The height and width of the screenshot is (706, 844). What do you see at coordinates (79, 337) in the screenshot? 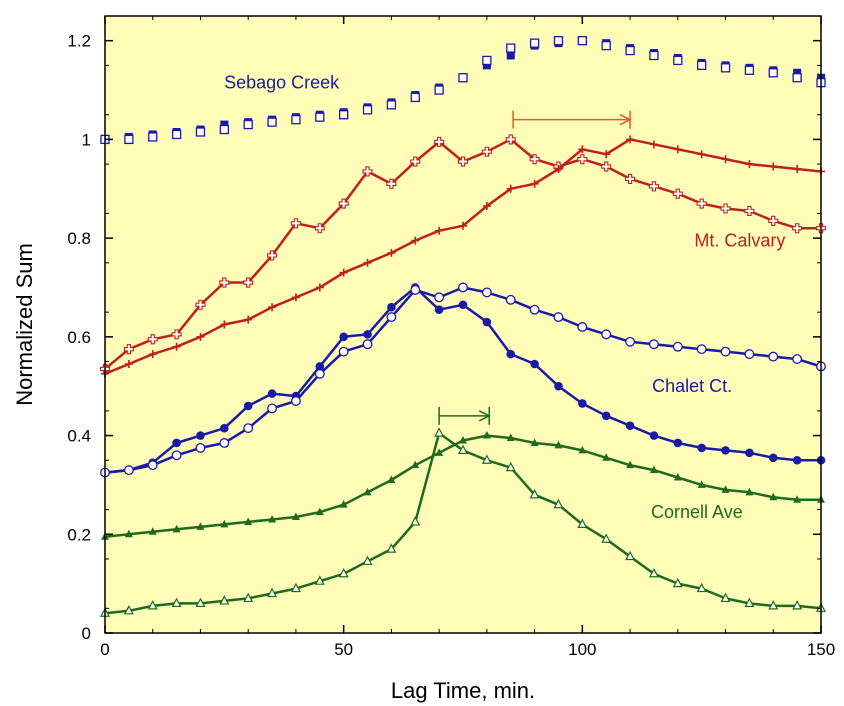
I see `y-tick-label: 0.6` at bounding box center [79, 337].